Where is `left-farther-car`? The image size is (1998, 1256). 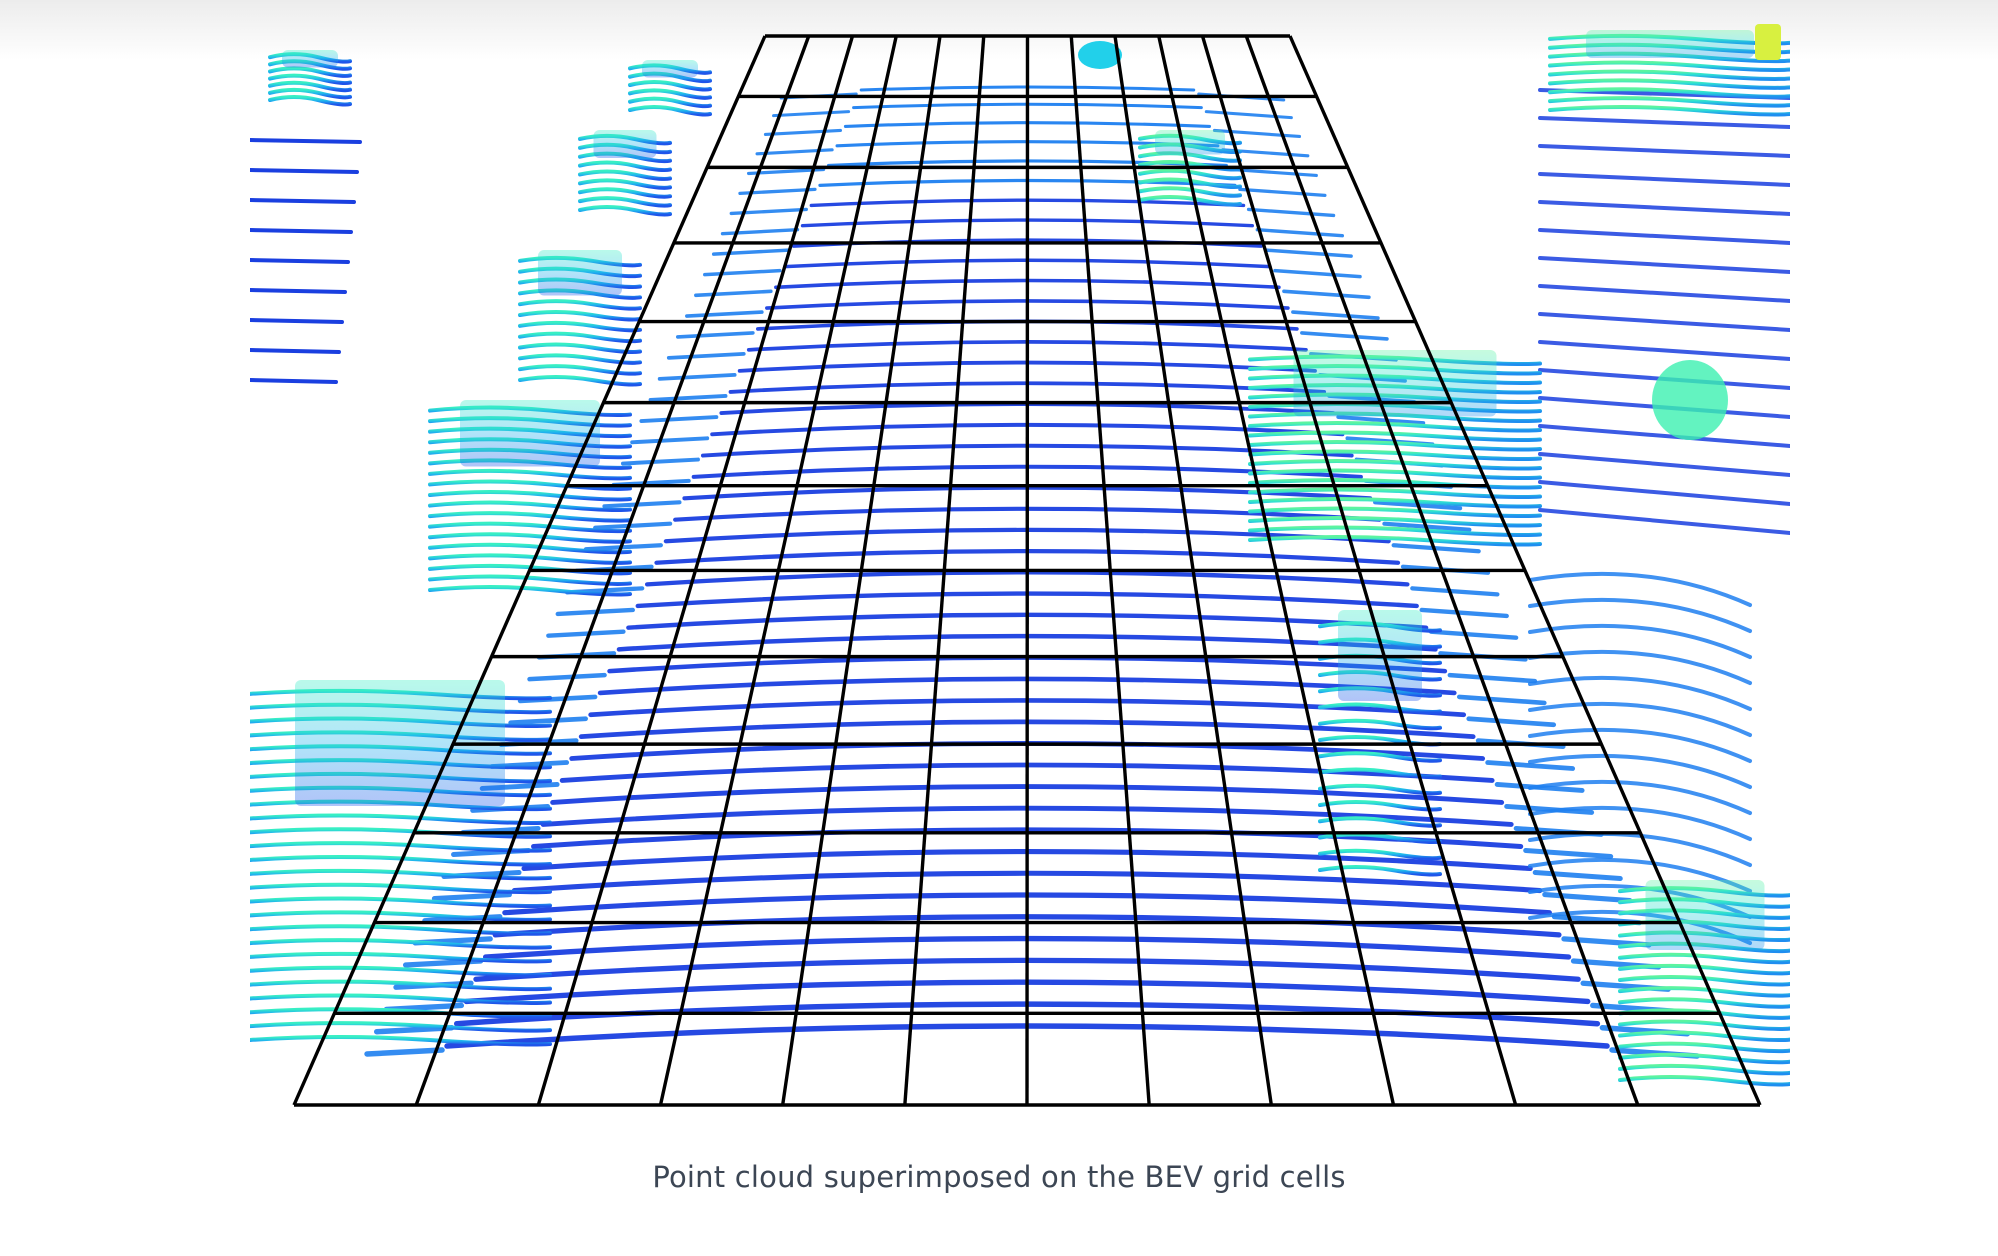
left-farther-car is located at coordinates (625, 173).